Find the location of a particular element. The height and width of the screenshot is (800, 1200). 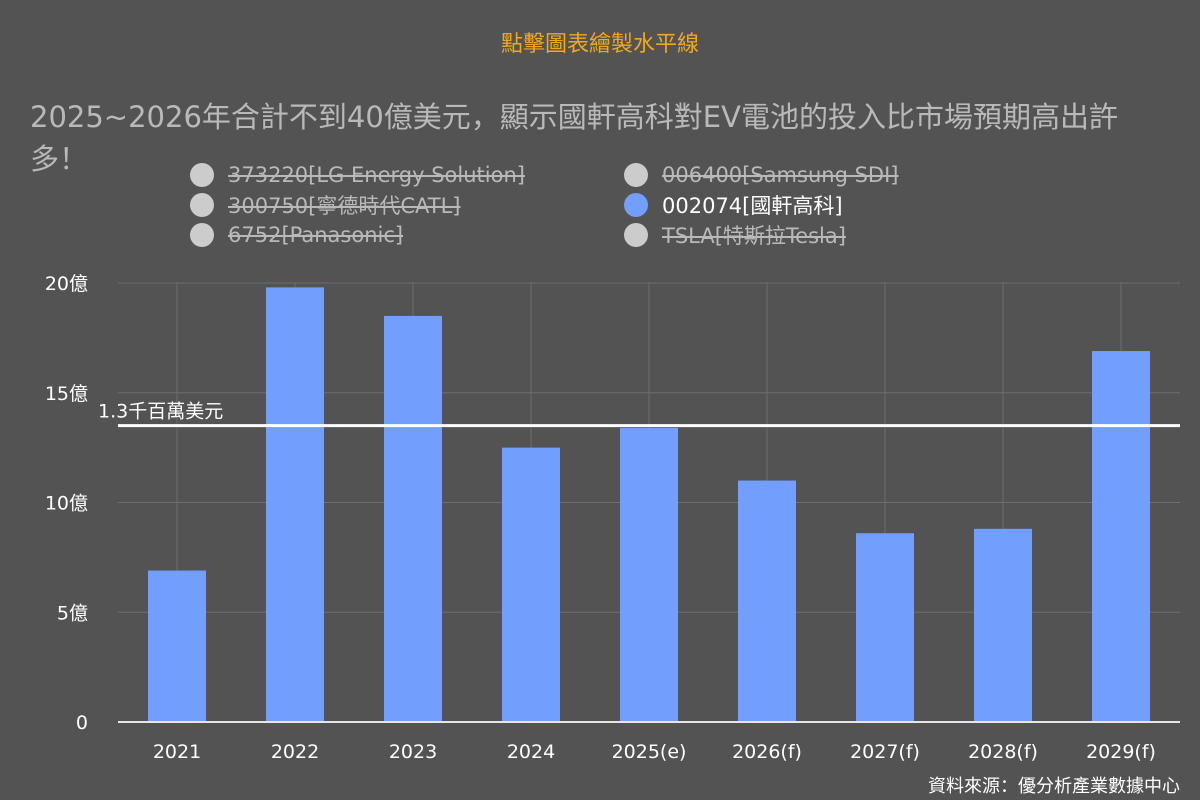

source-note: 資料來源：優分析產業數據中心 is located at coordinates (1054, 786).